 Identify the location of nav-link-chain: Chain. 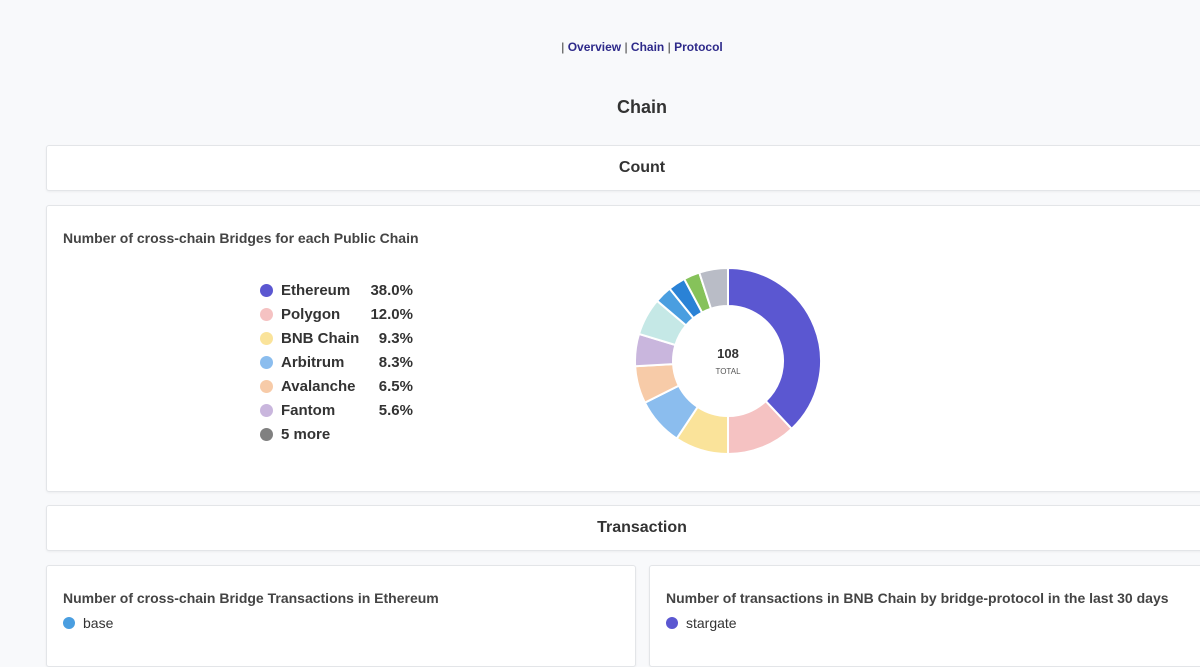
(647, 47).